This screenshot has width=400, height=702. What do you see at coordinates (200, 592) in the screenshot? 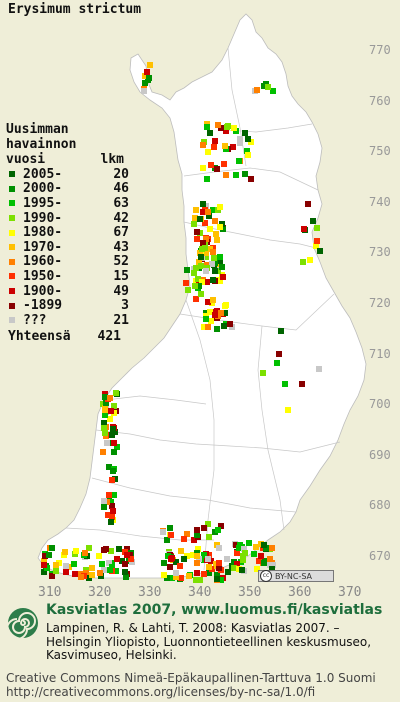
I see `easting-label: 340` at bounding box center [200, 592].